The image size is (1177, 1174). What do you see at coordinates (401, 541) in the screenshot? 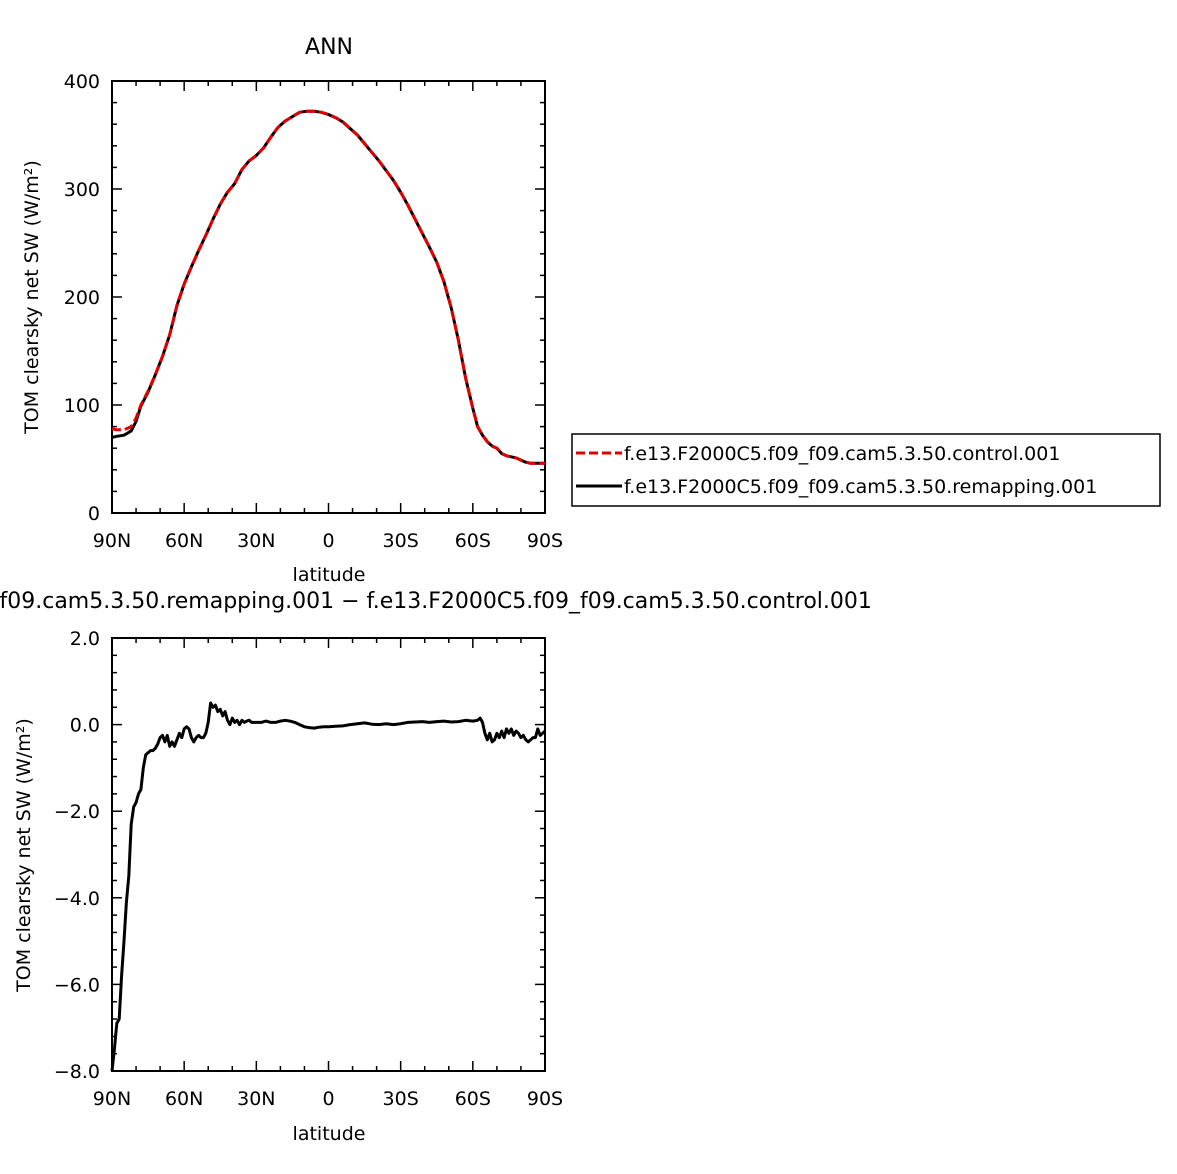
I see `top-x-tick-label: 30S` at bounding box center [401, 541].